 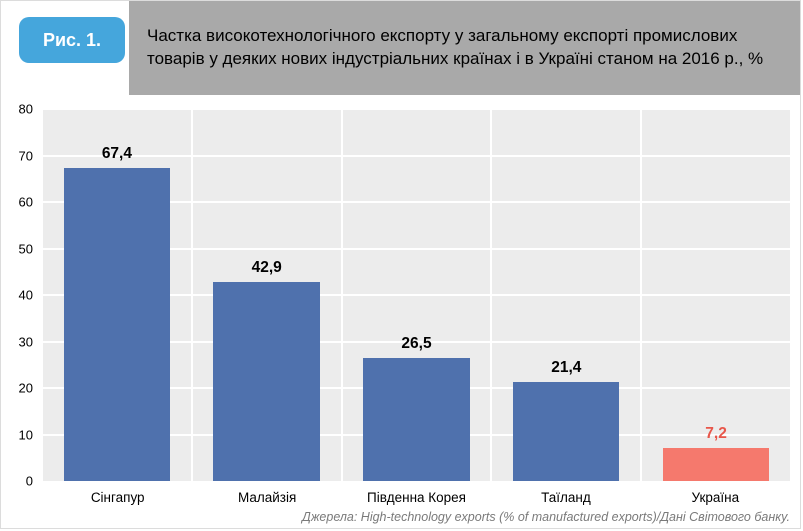 I want to click on y-tick-label: 10, so click(x=25, y=434).